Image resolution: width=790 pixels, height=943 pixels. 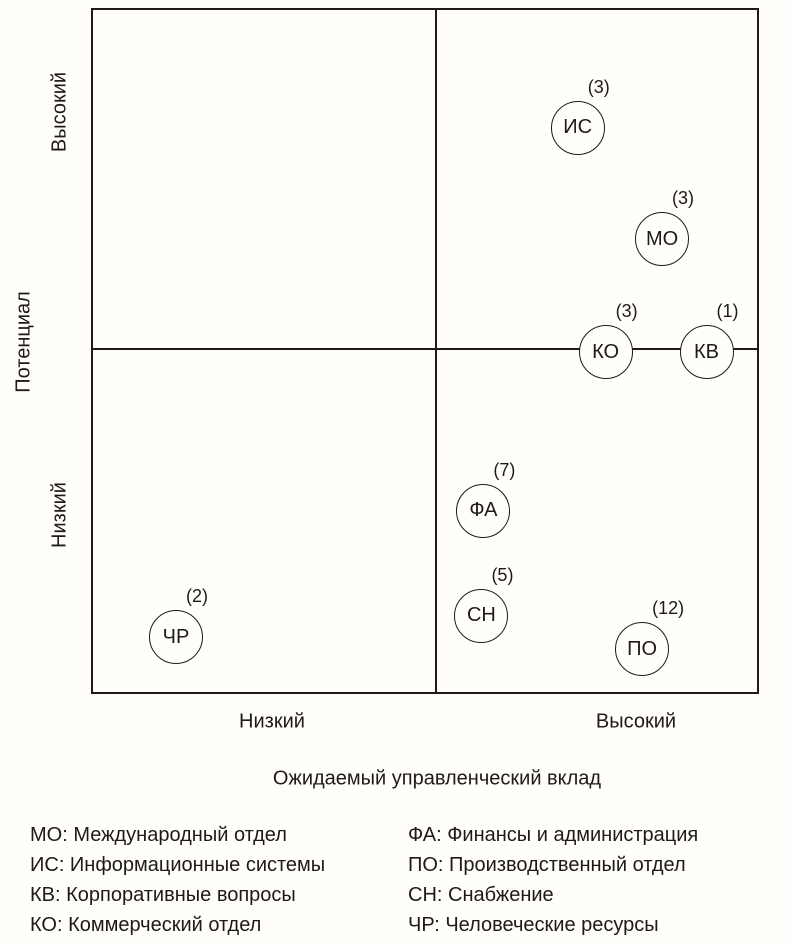 What do you see at coordinates (483, 510) in the screenshot?
I see `point-circle: ФА` at bounding box center [483, 510].